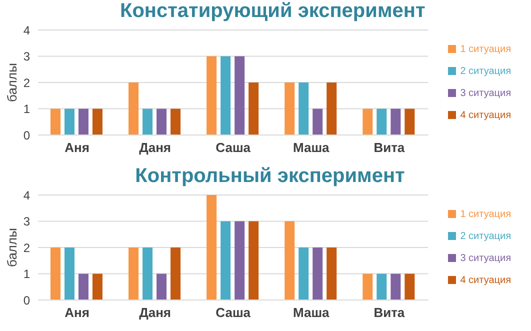  What do you see at coordinates (273, 11) in the screenshot?
I see `chart-title: Констатирующий эксперимент` at bounding box center [273, 11].